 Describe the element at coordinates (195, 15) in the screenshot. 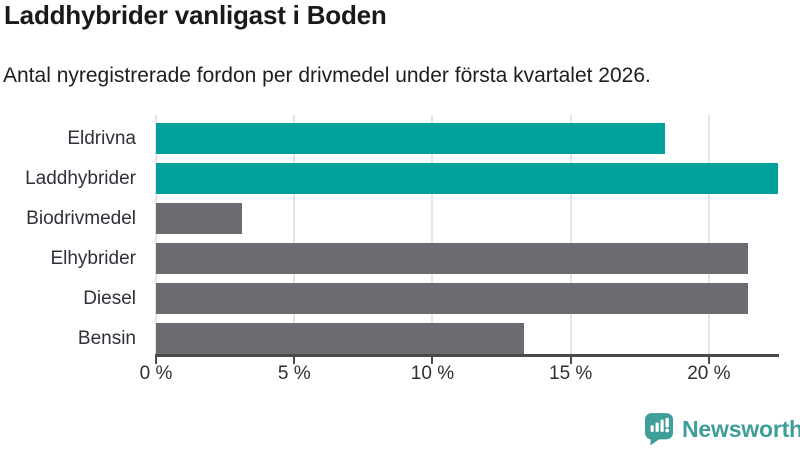

I see `page-title: Laddhybrider vanligast i Boden` at that location.